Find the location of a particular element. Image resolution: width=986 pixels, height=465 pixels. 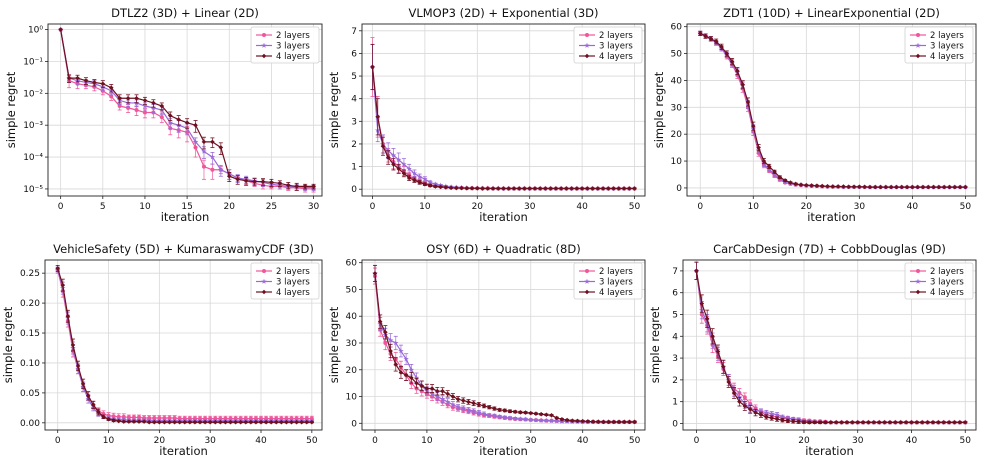

series-4-layers is located at coordinates (831, 343).